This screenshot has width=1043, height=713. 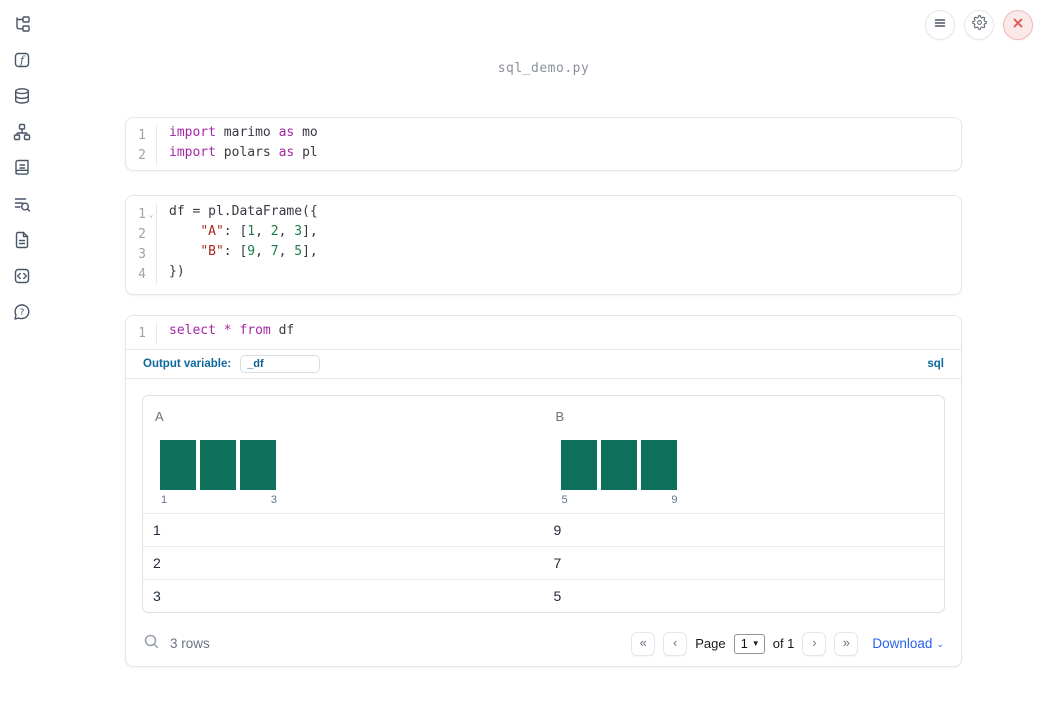 I want to click on page-select-value: 1, so click(x=744, y=643).